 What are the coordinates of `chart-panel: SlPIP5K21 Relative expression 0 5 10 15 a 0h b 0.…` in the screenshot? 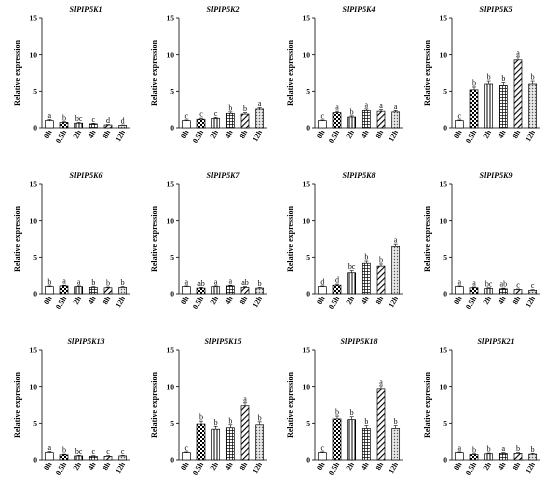 It's located at (481, 407).